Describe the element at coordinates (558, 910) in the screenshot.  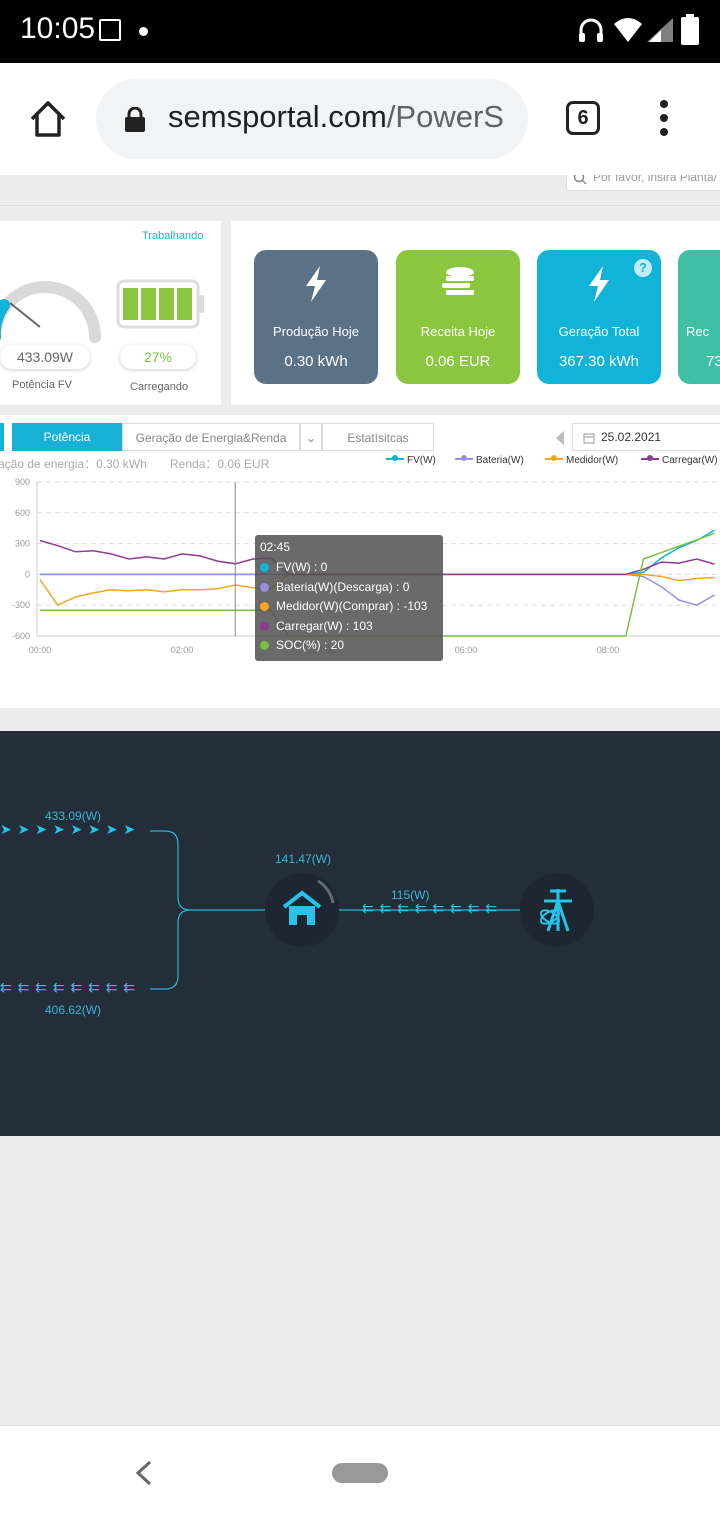
I see `grid-tower-icon` at that location.